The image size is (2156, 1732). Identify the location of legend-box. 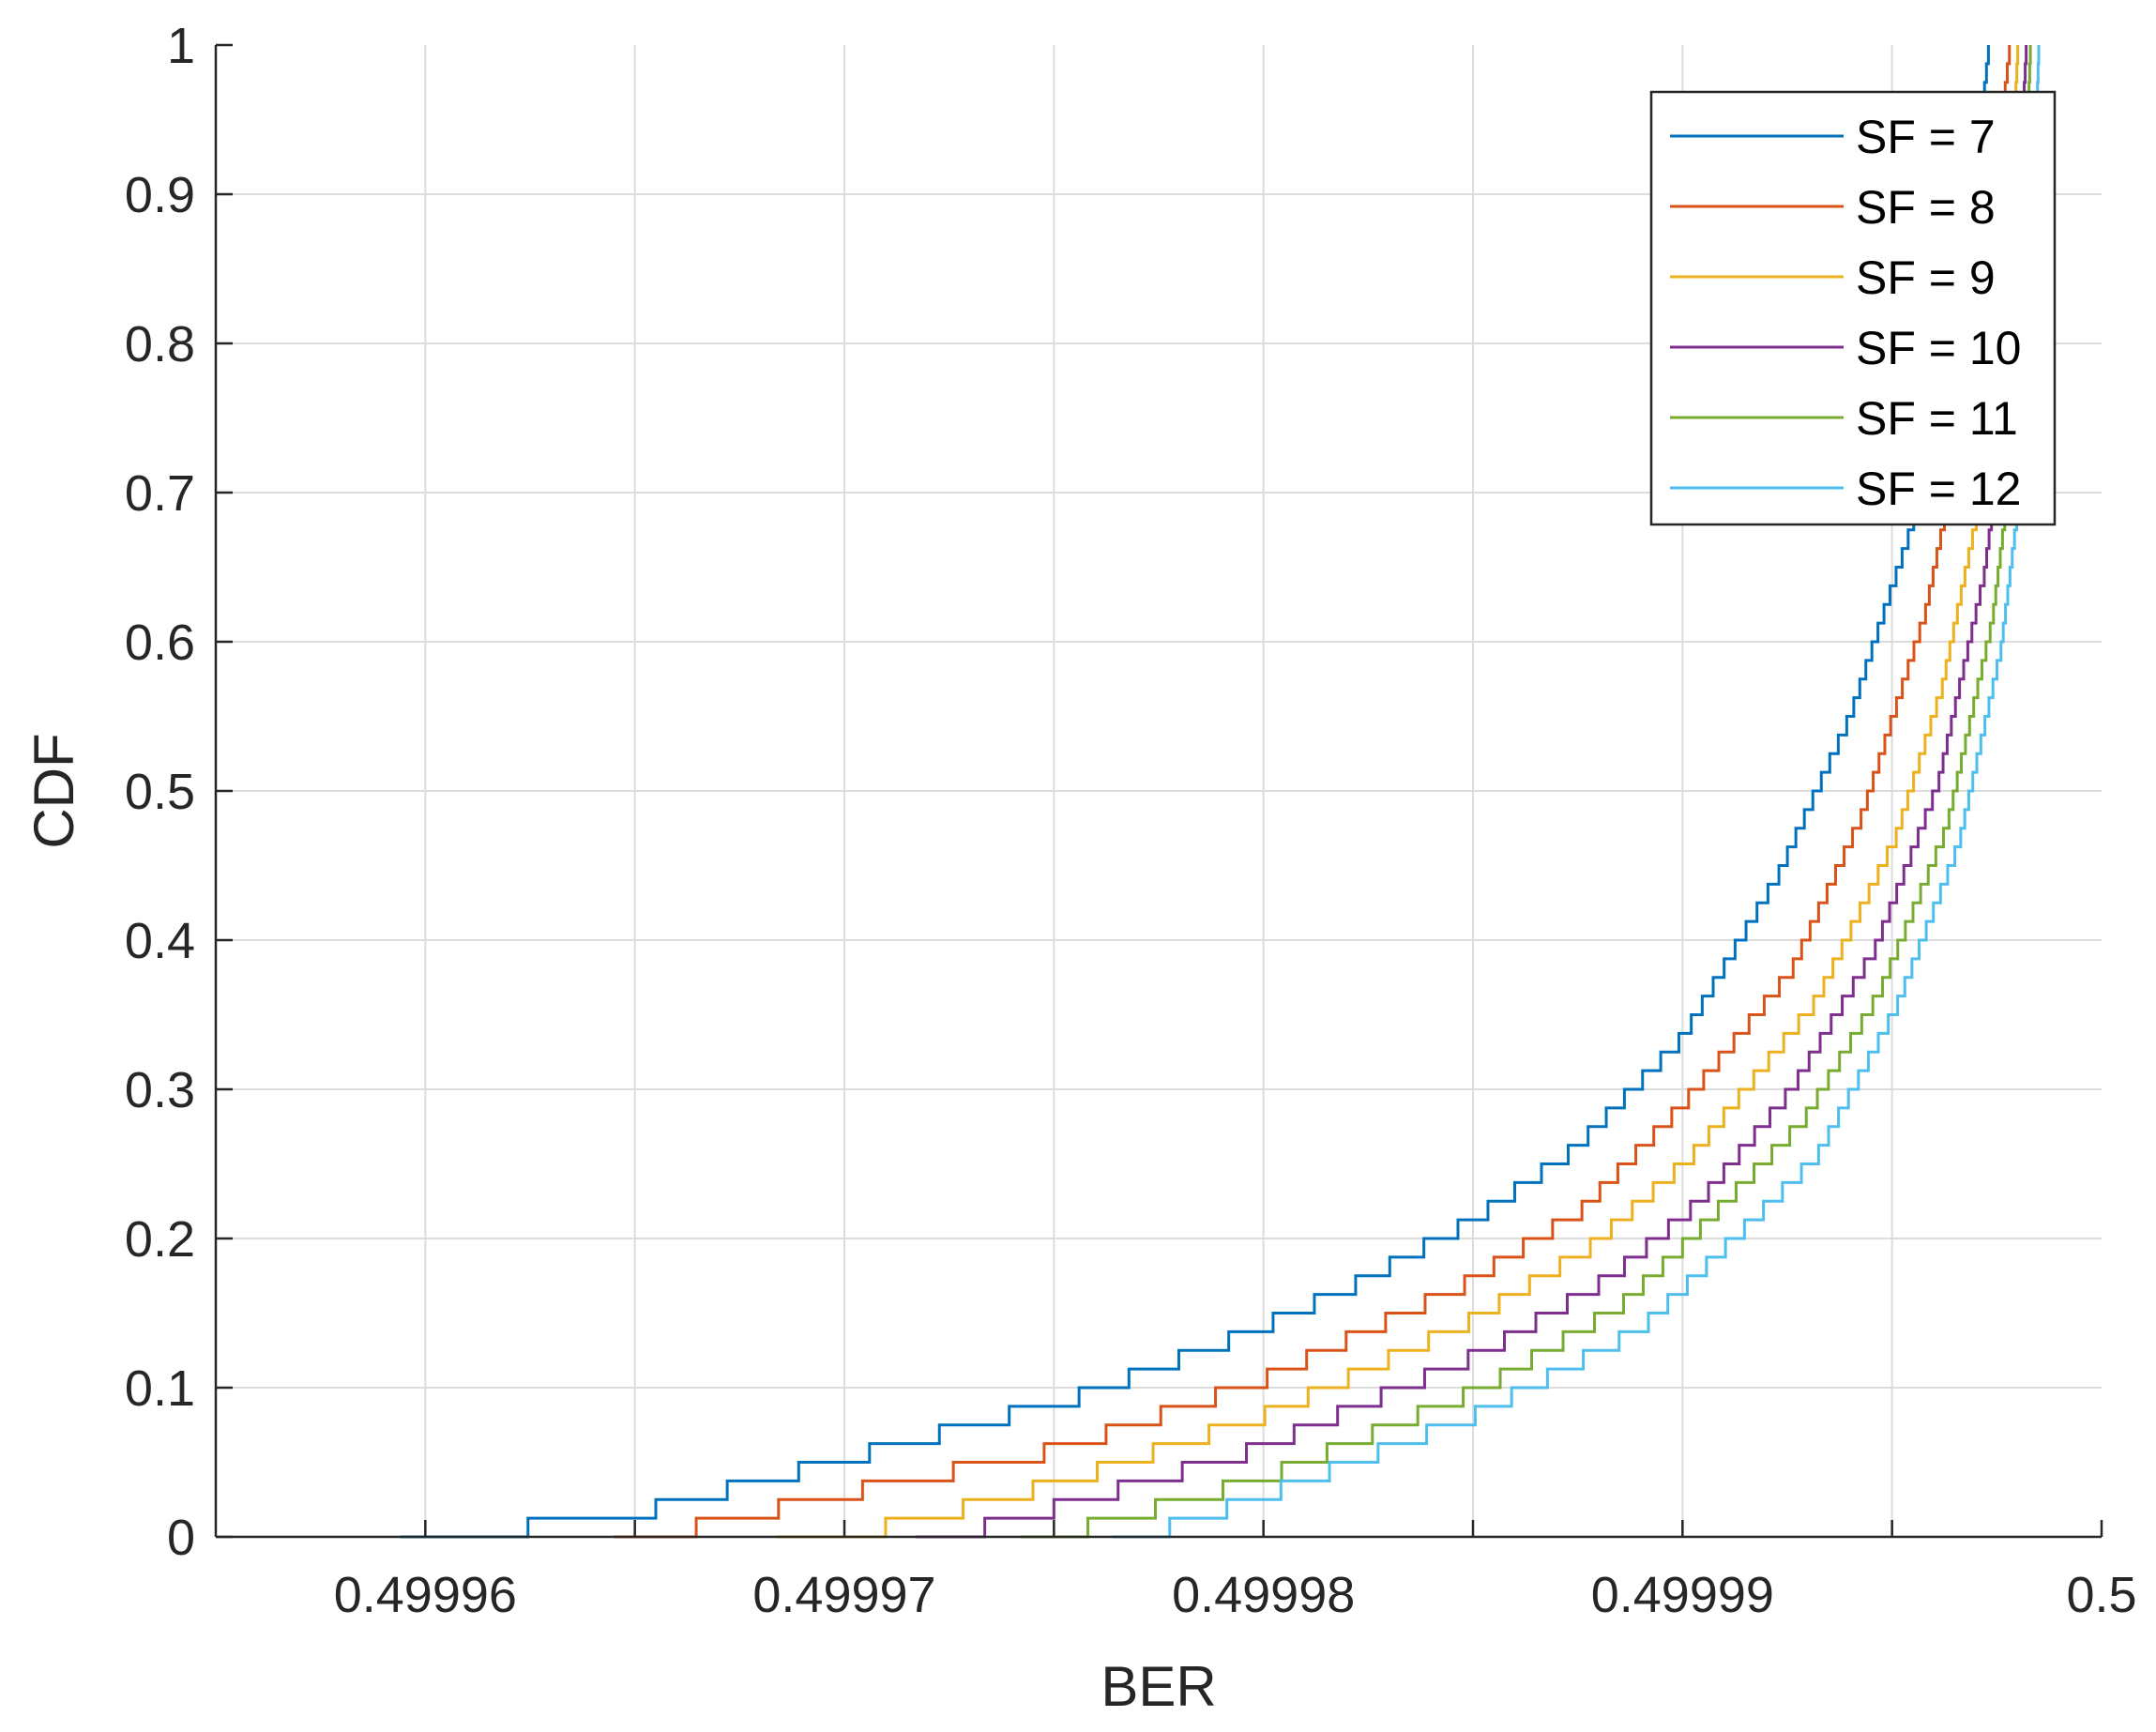
(1853, 308).